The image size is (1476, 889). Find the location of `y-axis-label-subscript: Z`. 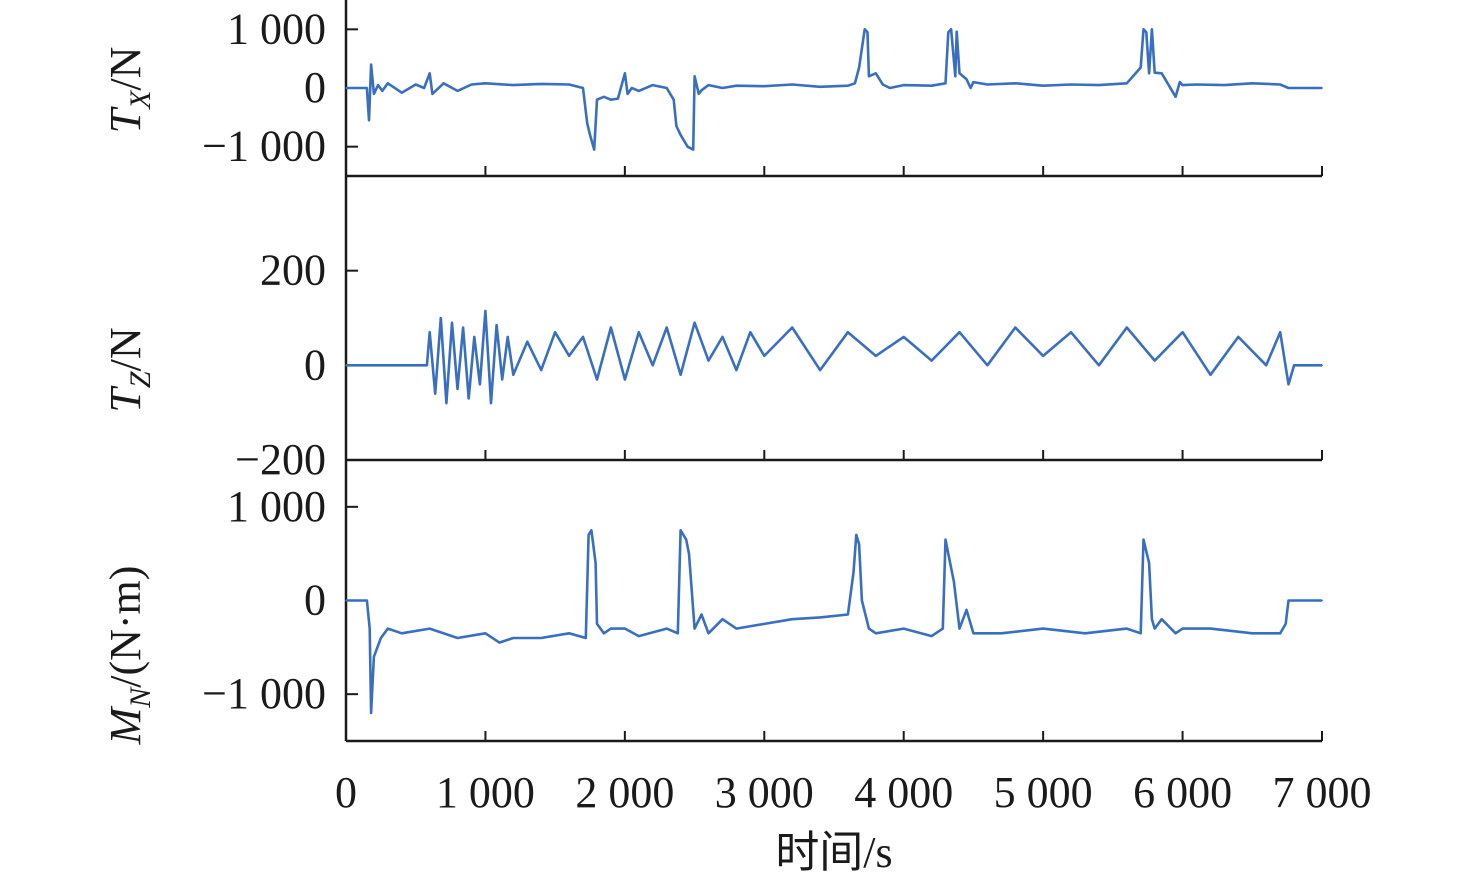

y-axis-label-subscript: Z is located at coordinates (140, 379).